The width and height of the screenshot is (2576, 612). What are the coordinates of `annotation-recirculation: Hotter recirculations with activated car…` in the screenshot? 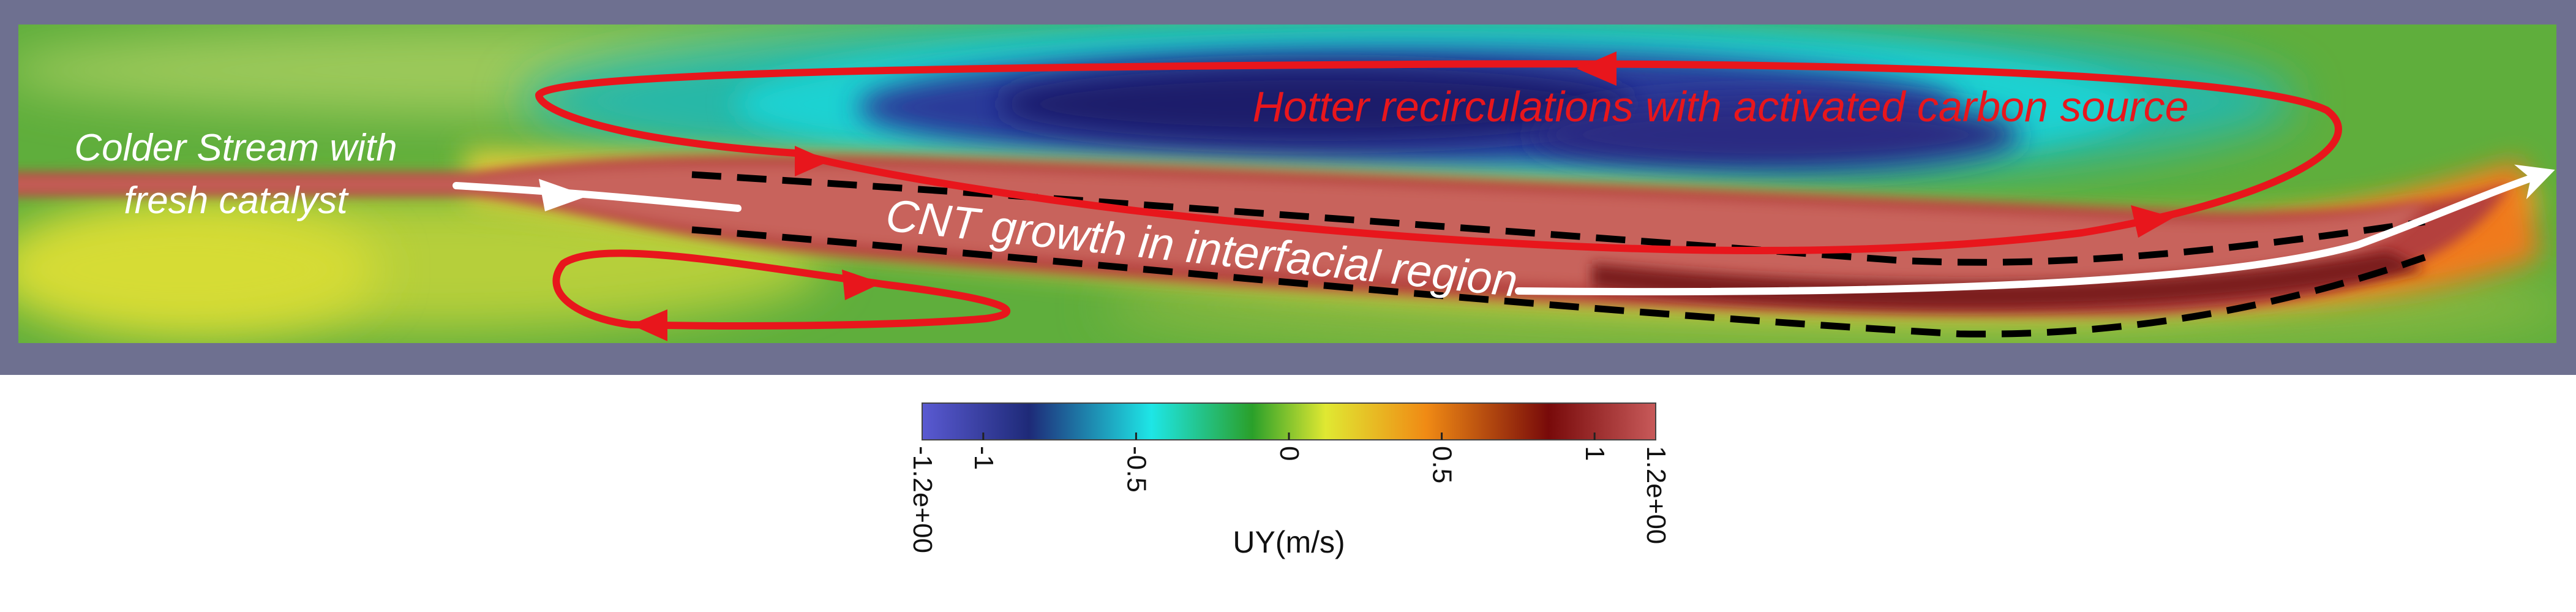 It's located at (1720, 106).